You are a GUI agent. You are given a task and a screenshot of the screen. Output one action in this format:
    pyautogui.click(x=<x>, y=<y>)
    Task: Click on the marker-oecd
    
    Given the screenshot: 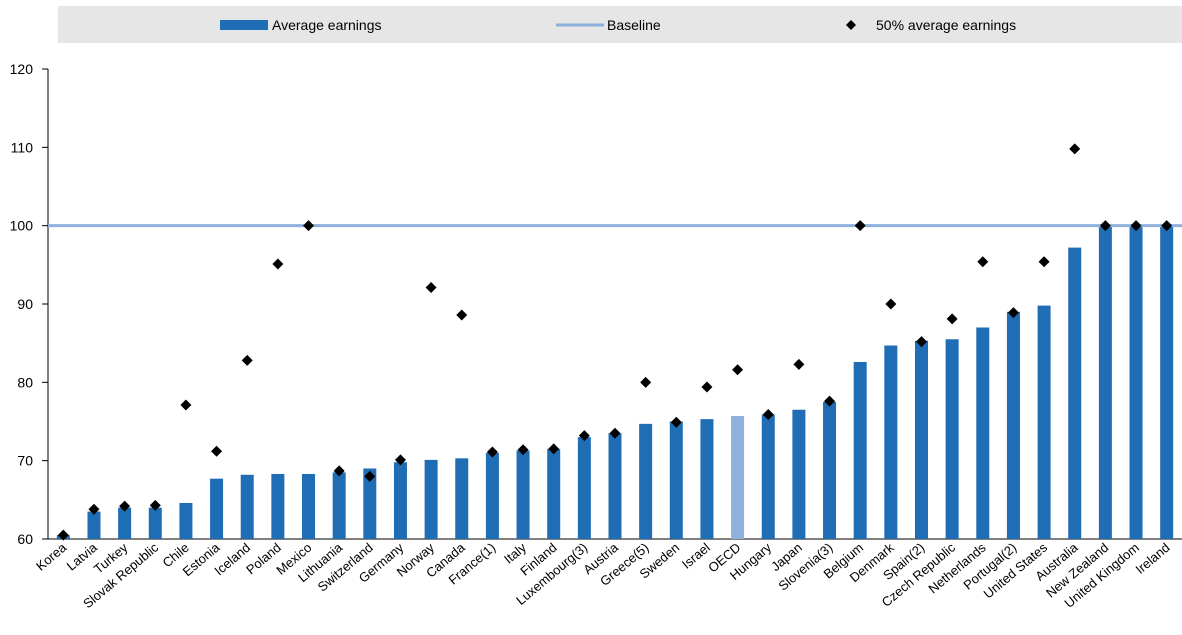 What is the action you would take?
    pyautogui.click(x=738, y=370)
    